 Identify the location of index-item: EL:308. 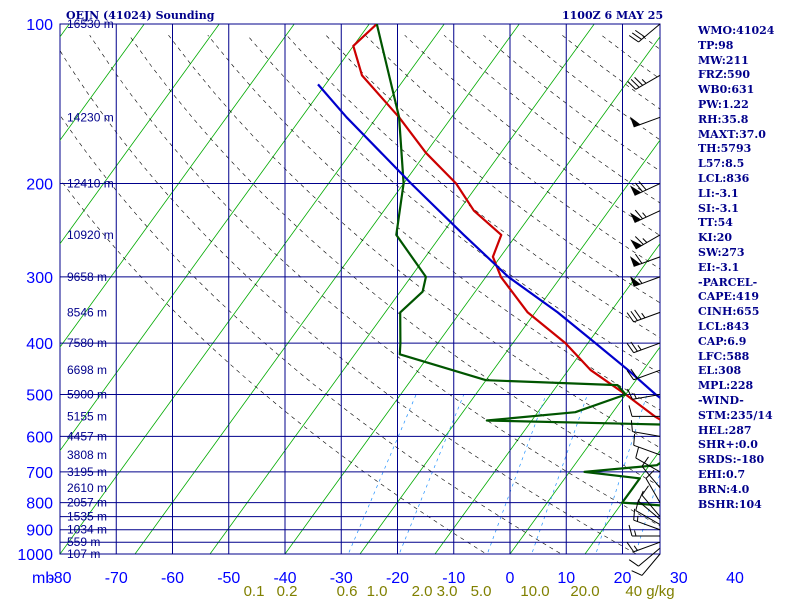
(720, 371).